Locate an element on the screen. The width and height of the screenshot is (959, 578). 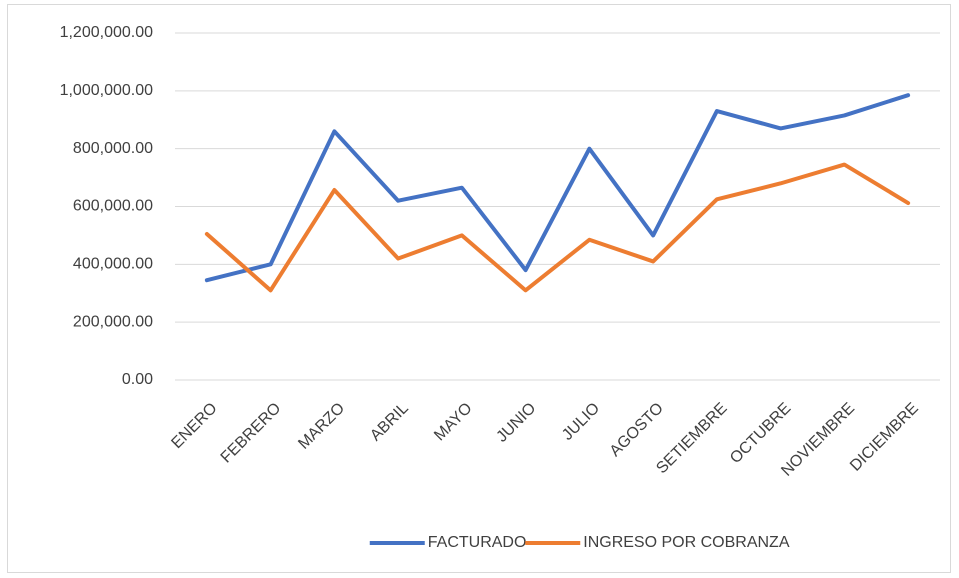
y-tick-label: 200,000.00 is located at coordinates (113, 321).